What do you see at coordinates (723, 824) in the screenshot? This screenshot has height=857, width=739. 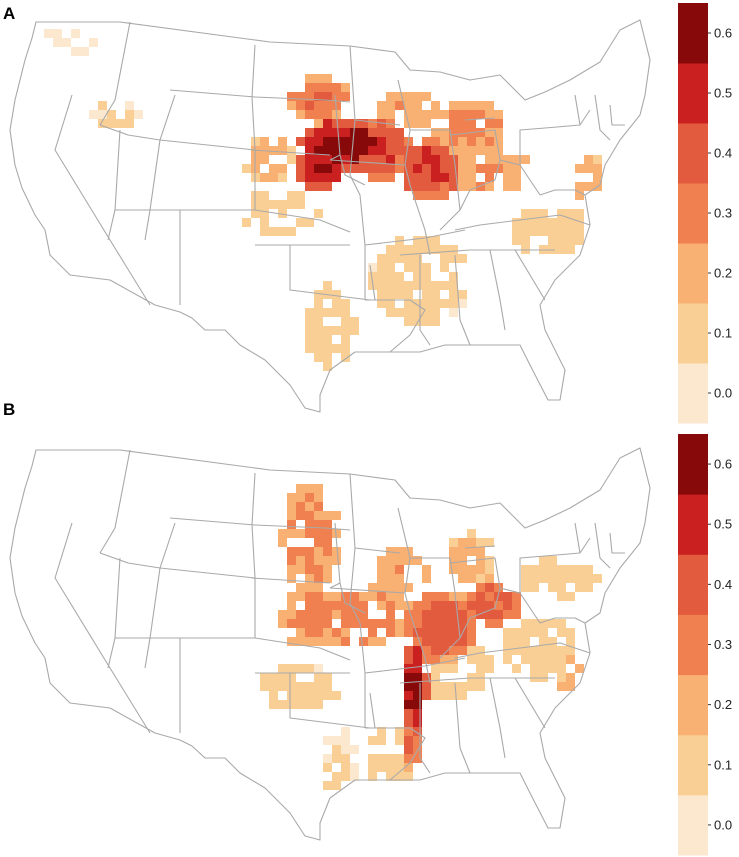 I see `legend-tick-label: 0.0` at bounding box center [723, 824].